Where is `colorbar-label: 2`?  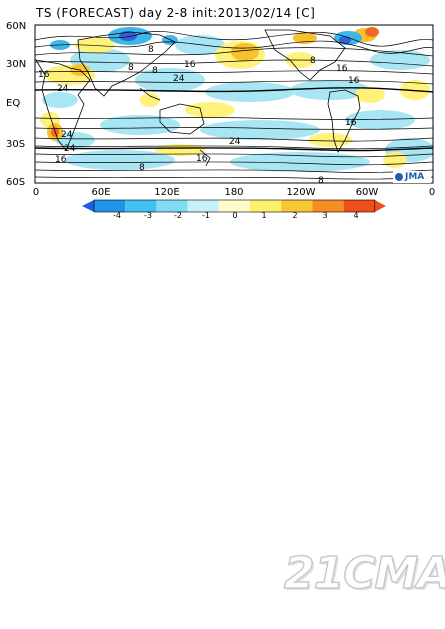 colorbar-label: 2 is located at coordinates (295, 215).